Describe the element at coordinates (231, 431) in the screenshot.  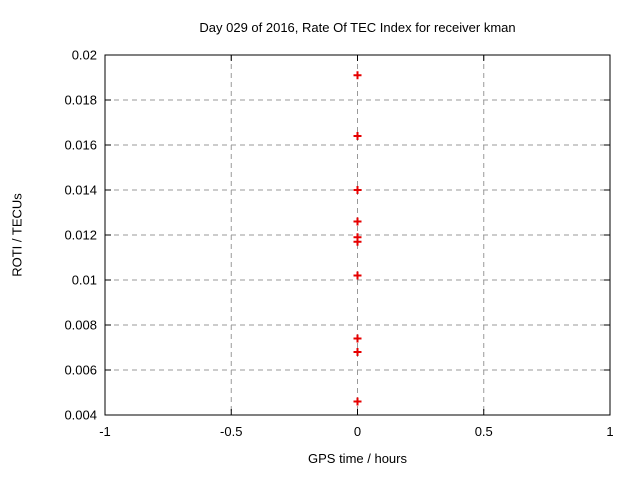
I see `x-tick-label: -0.5` at that location.